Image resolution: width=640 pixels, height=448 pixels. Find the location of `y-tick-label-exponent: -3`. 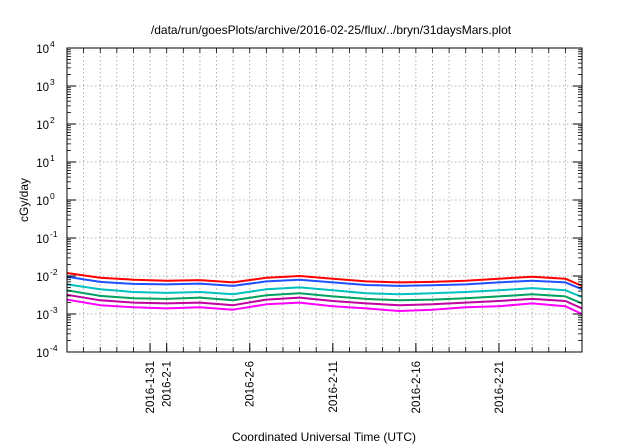

y-tick-label-exponent: -3 is located at coordinates (54, 310).